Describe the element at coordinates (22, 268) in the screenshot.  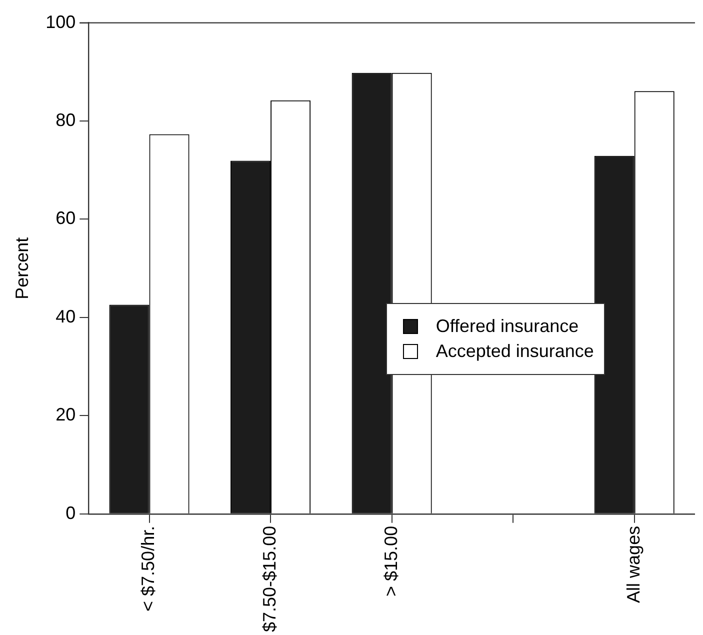
I see `y-axis-title: Percent` at that location.